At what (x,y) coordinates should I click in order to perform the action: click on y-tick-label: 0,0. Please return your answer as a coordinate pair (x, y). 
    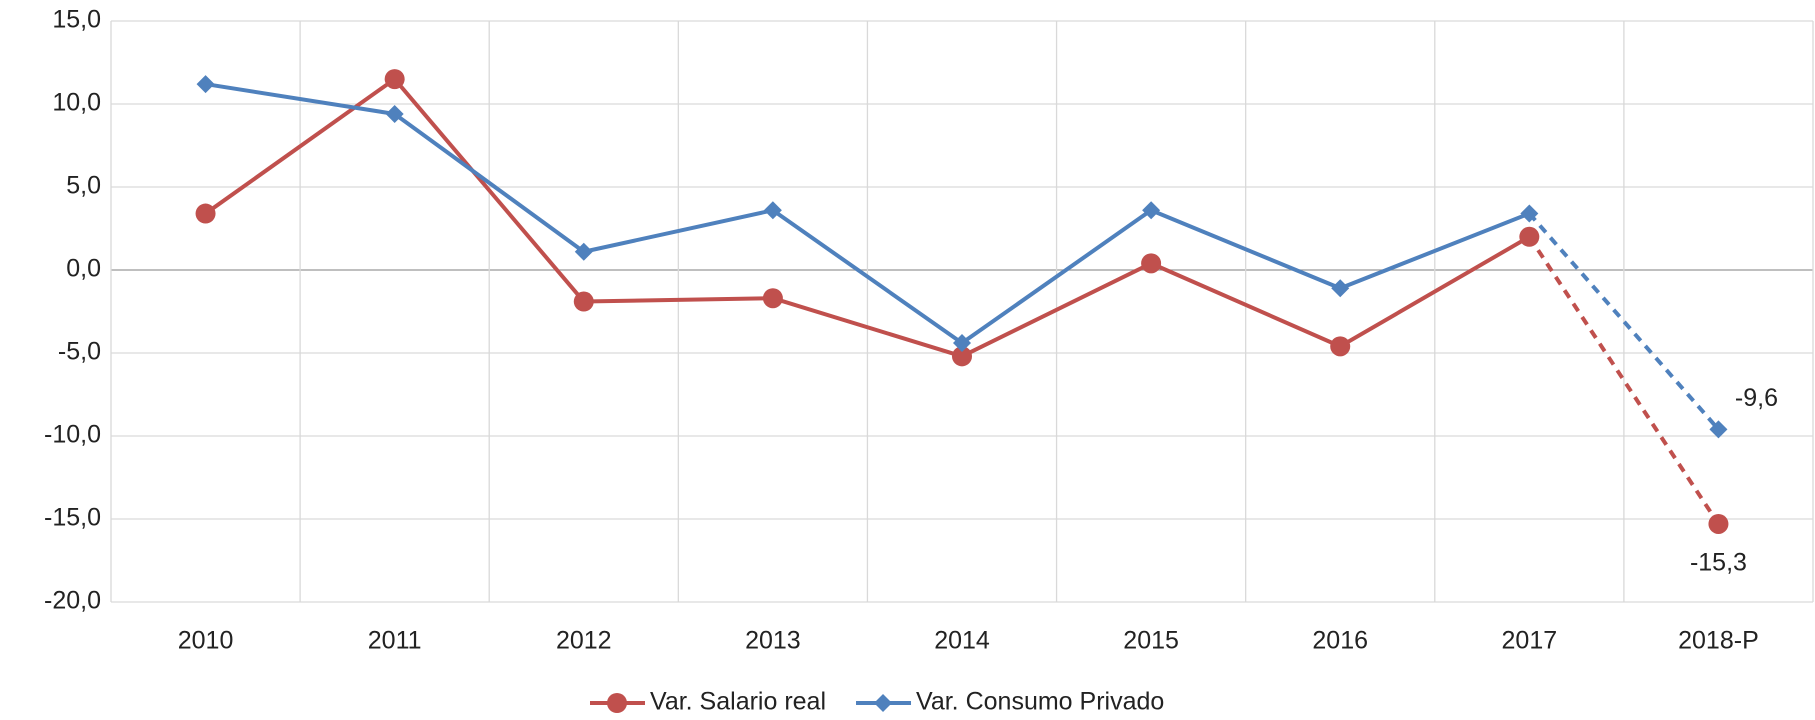
    Looking at the image, I should click on (83, 269).